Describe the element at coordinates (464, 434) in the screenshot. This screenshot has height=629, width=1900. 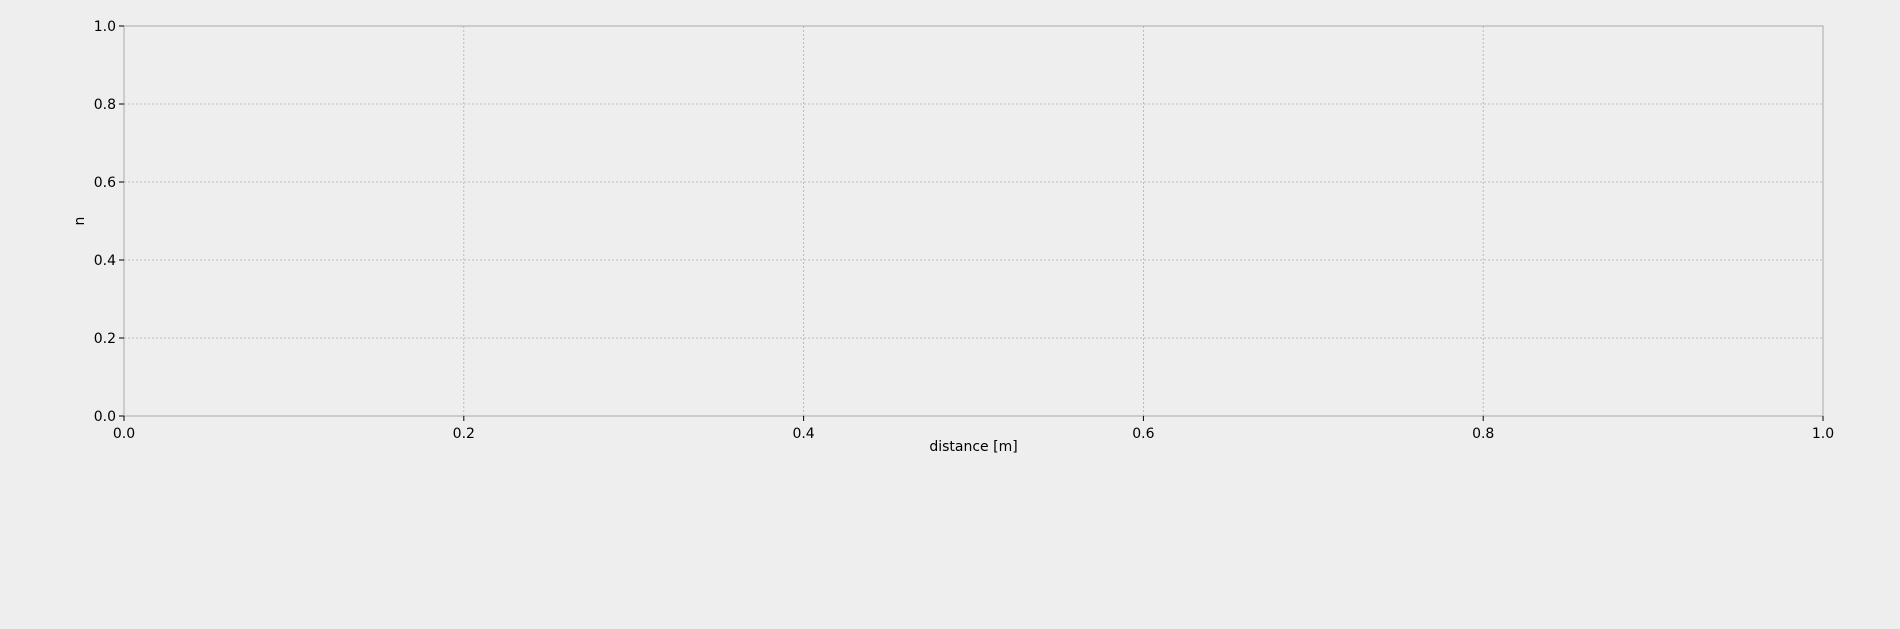
I see `x-tick-label: 0.2` at that location.